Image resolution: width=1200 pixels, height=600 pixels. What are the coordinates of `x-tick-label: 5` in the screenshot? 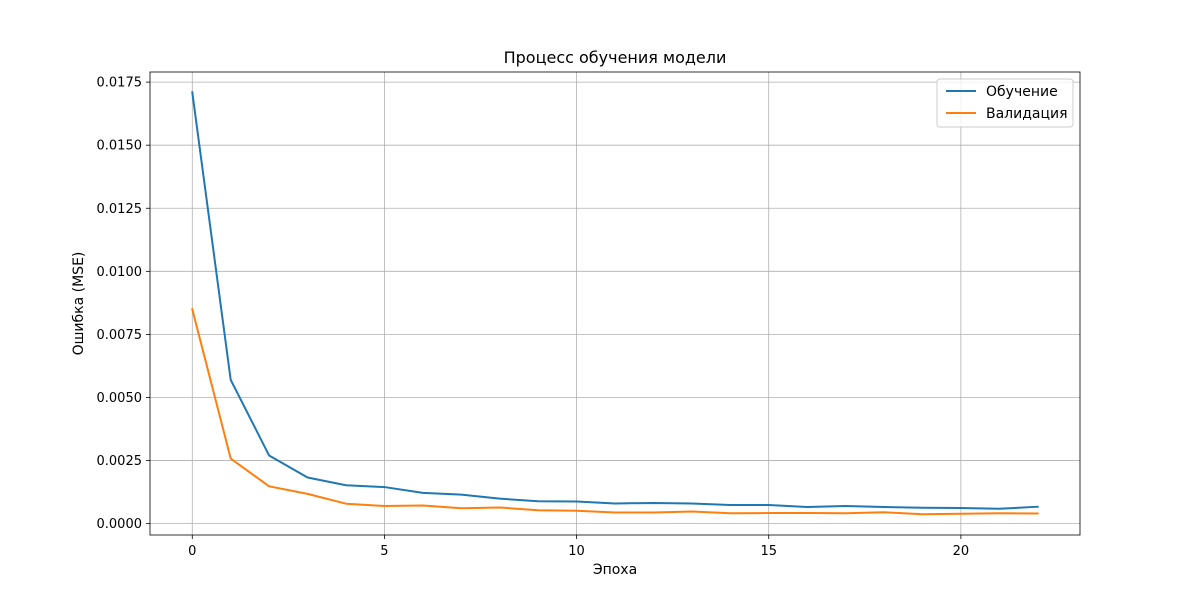 It's located at (384, 551).